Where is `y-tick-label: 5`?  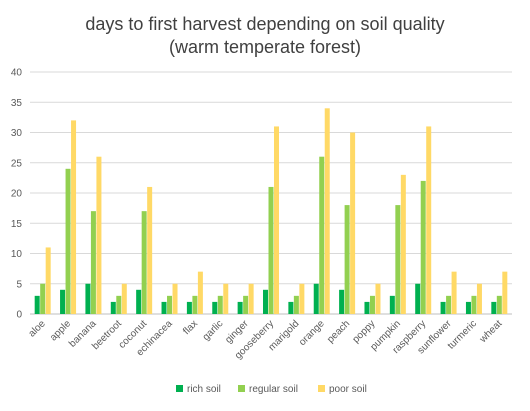
y-tick-label: 5 is located at coordinates (19, 284).